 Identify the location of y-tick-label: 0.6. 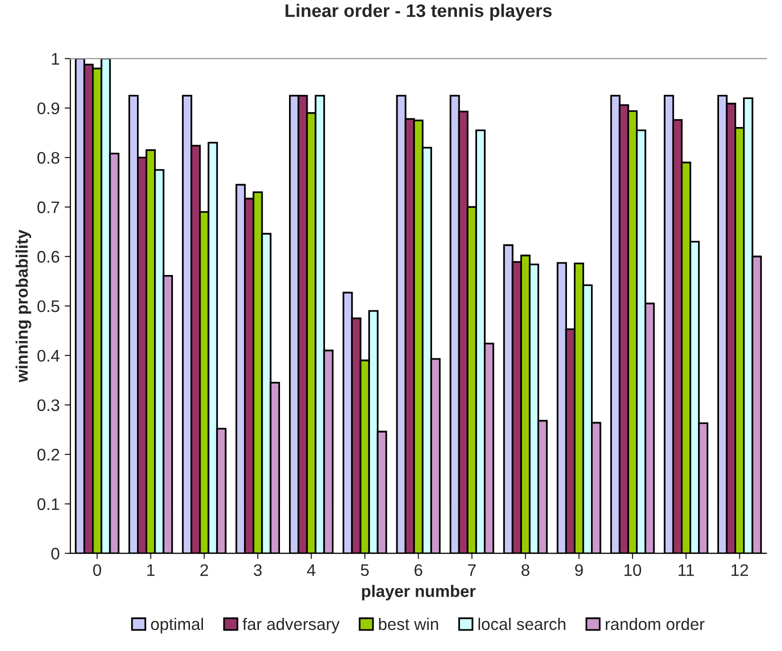
(48, 256).